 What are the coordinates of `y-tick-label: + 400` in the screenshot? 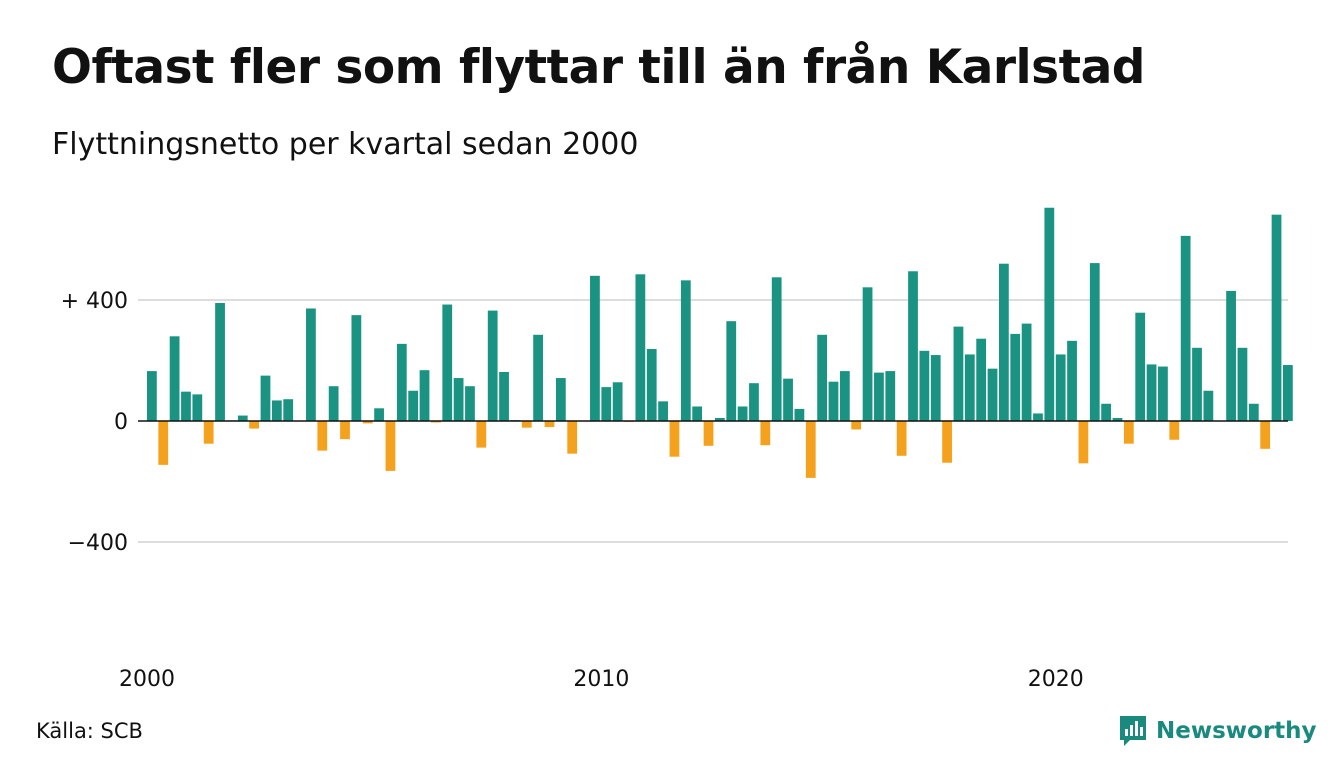 It's located at (94, 301).